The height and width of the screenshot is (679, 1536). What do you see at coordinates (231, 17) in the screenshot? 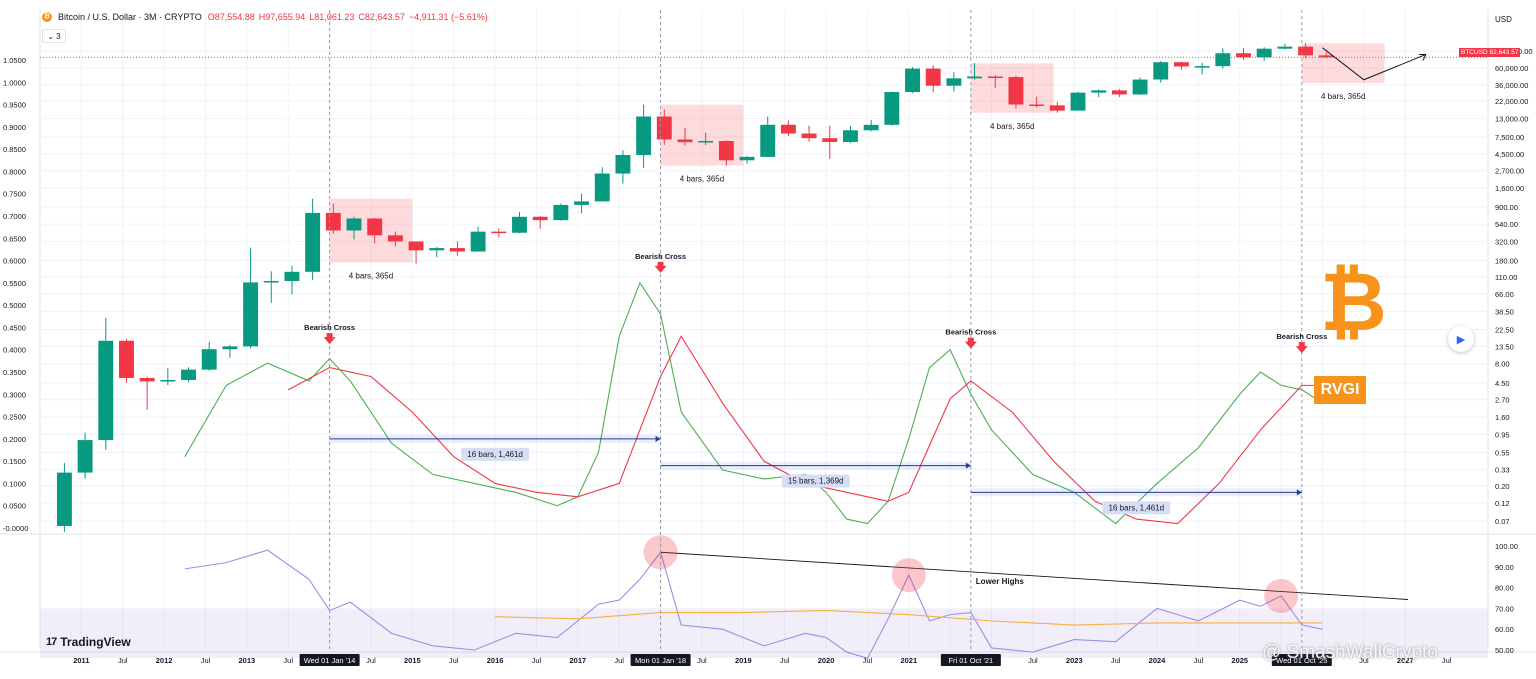
I see `open-value: O87,554.88` at bounding box center [231, 17].